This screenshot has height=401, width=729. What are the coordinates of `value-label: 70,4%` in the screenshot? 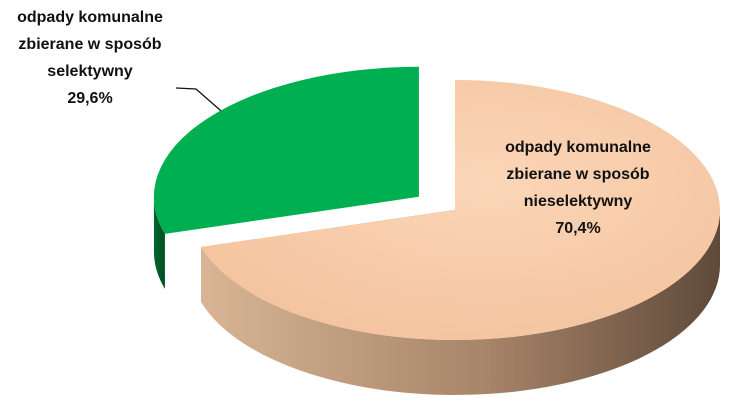 It's located at (577, 228).